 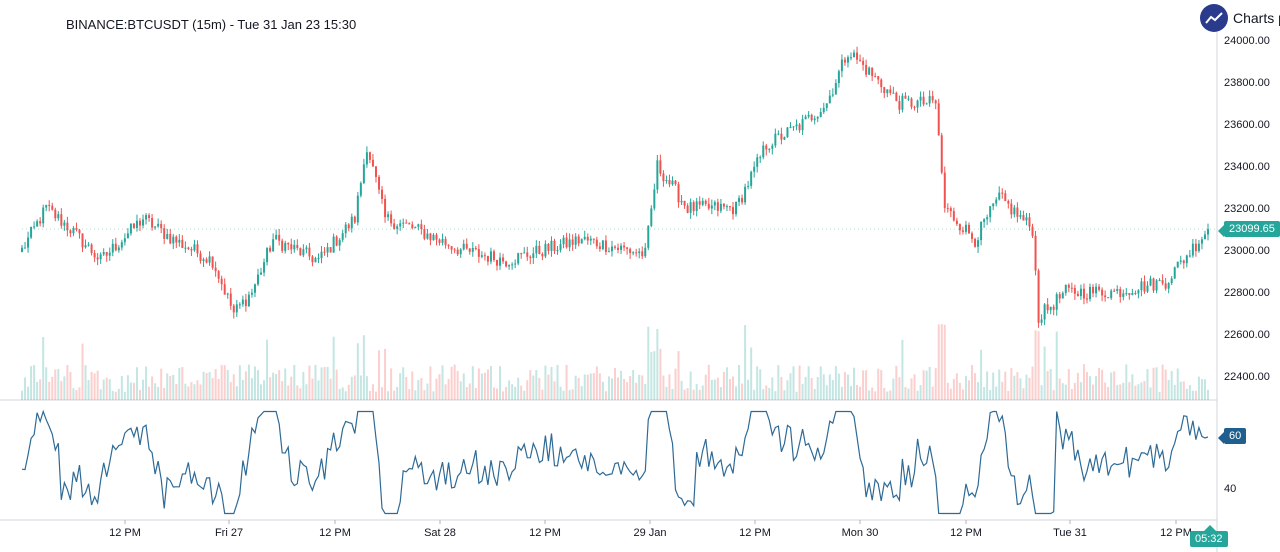 What do you see at coordinates (860, 533) in the screenshot?
I see `time-tick-label: Mon 30` at bounding box center [860, 533].